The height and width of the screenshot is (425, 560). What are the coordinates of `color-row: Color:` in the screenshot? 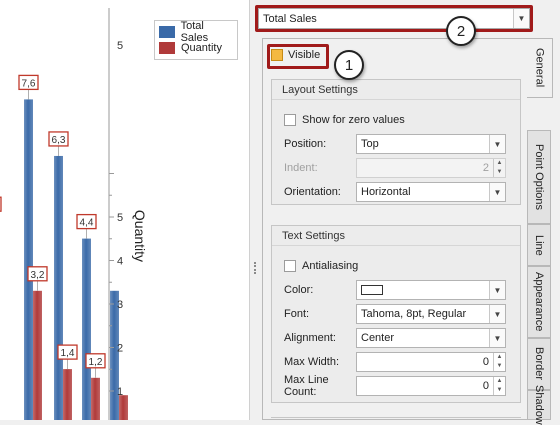 It's located at (320, 290).